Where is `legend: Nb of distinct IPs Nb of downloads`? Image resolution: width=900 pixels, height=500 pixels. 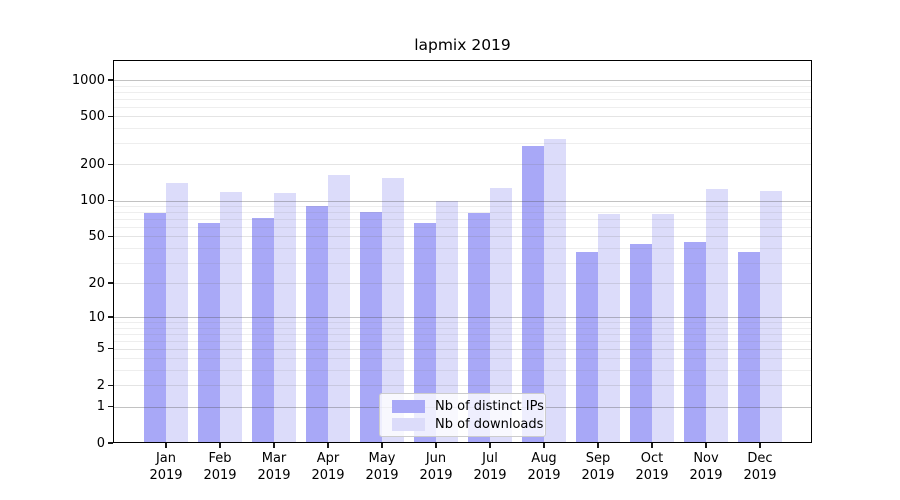
legend: Nb of distinct IPs Nb of downloads is located at coordinates (462, 415).